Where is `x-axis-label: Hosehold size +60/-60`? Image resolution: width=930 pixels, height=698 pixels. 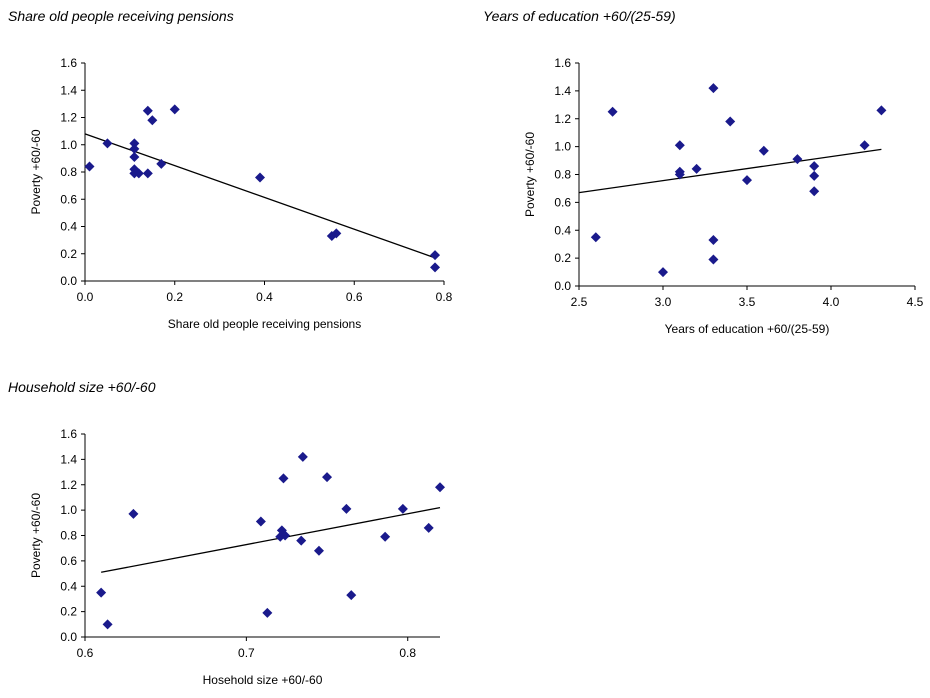
x-axis-label: Hosehold size +60/-60 is located at coordinates (263, 680).